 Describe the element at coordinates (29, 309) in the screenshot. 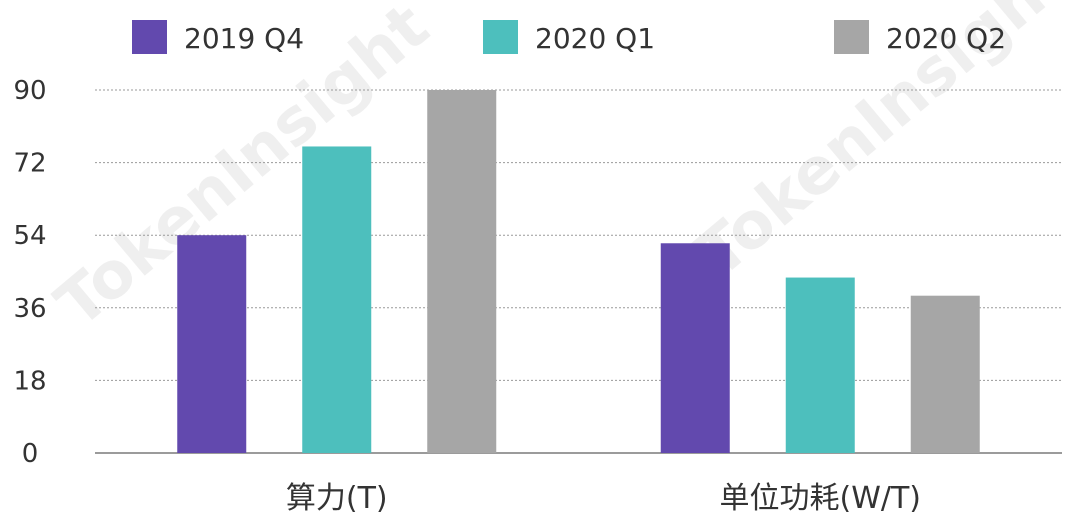

I see `y-tick-label-36: 36` at that location.